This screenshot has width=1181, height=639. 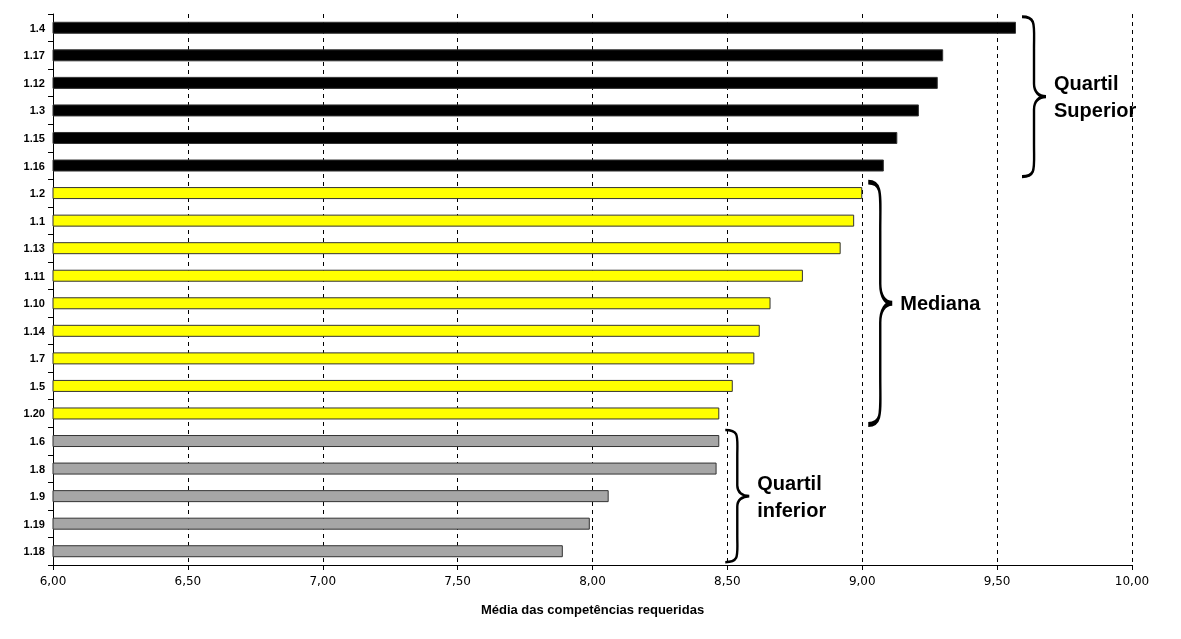 What do you see at coordinates (34, 55) in the screenshot?
I see `y-tick-label: 1.17` at bounding box center [34, 55].